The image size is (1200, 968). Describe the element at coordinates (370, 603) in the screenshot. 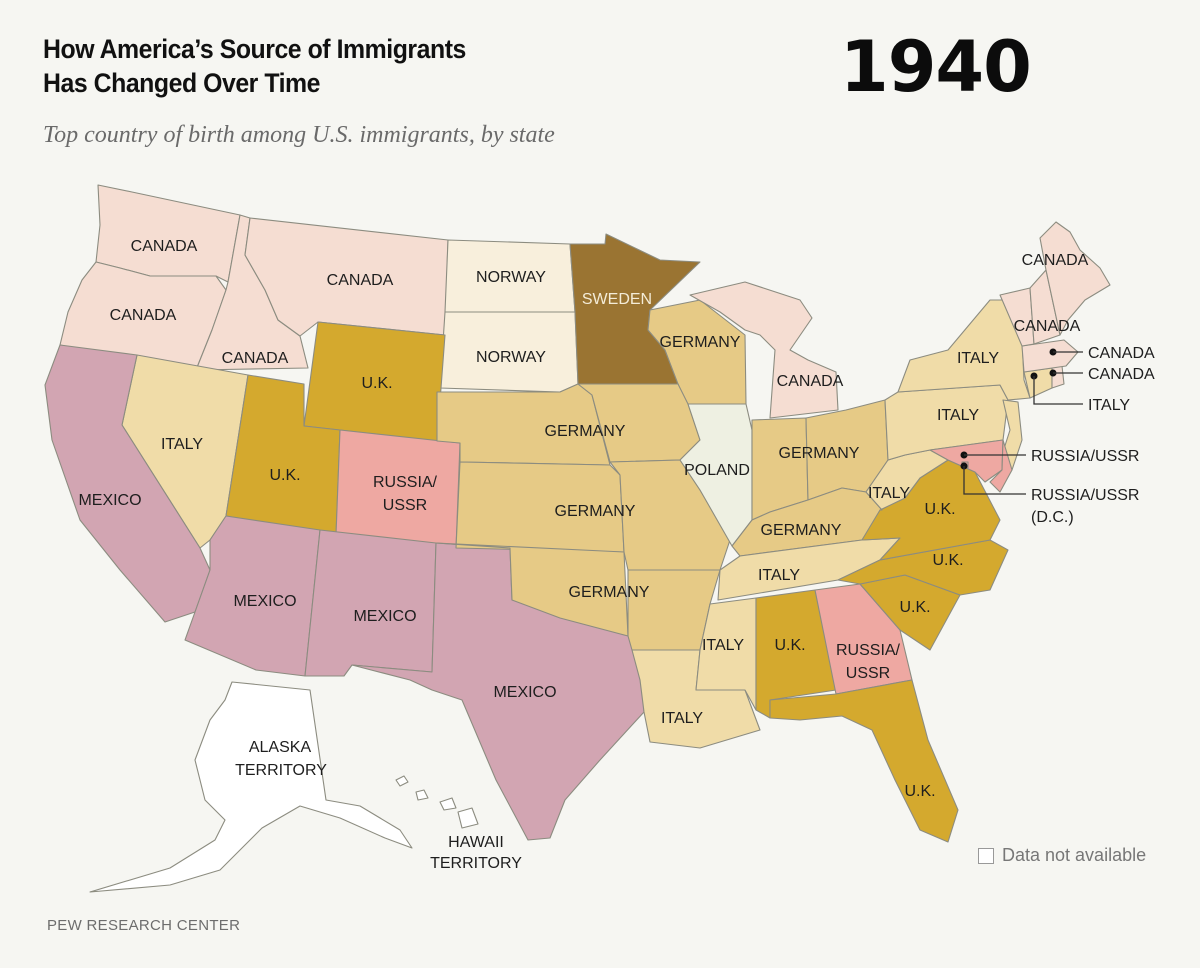

I see `state-new-mexico` at that location.